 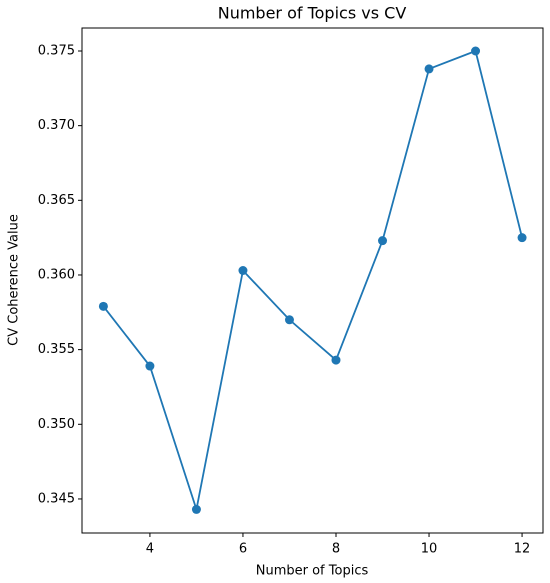 What do you see at coordinates (56, 274) in the screenshot?
I see `y-tick-label: 0.360` at bounding box center [56, 274].